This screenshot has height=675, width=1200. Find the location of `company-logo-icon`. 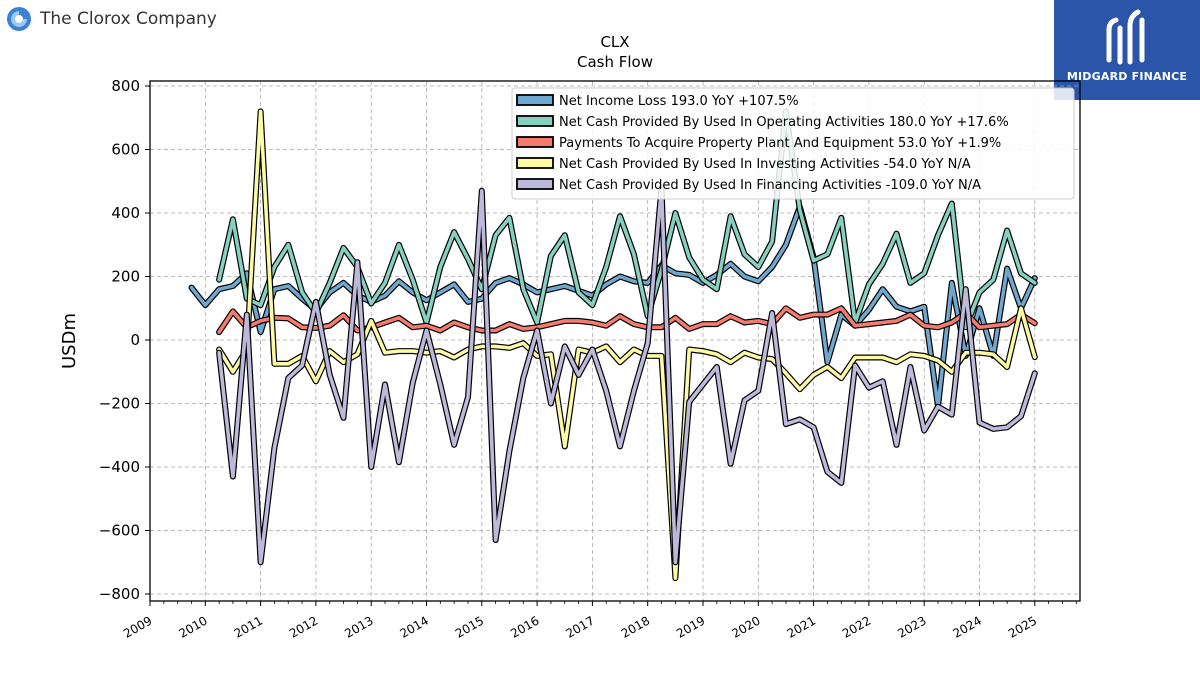

company-logo-icon is located at coordinates (19, 19).